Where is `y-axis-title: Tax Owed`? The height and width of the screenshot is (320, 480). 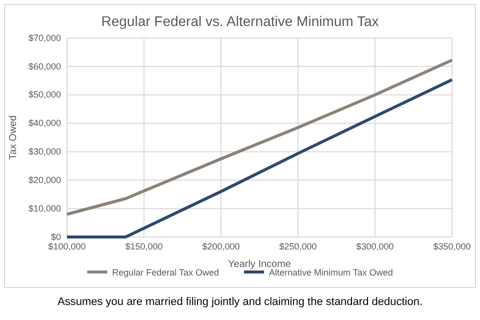 y-axis-title: Tax Owed is located at coordinates (13, 137).